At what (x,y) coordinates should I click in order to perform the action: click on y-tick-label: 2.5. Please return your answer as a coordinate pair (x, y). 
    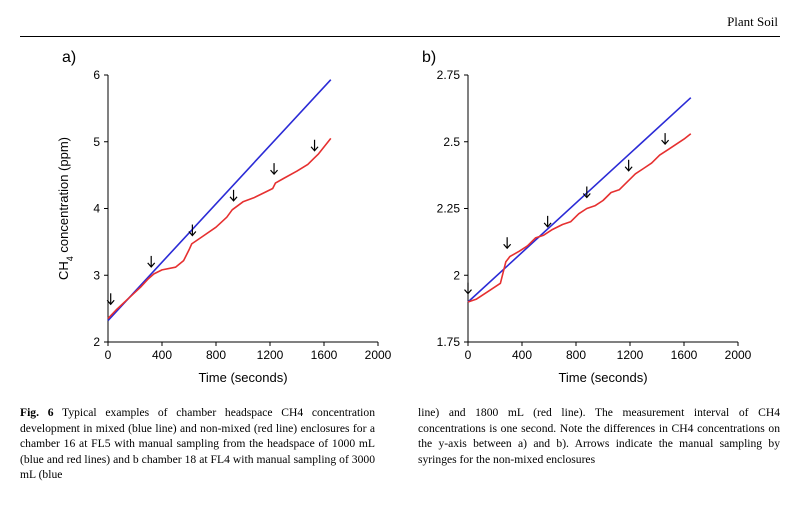
    Looking at the image, I should click on (451, 142).